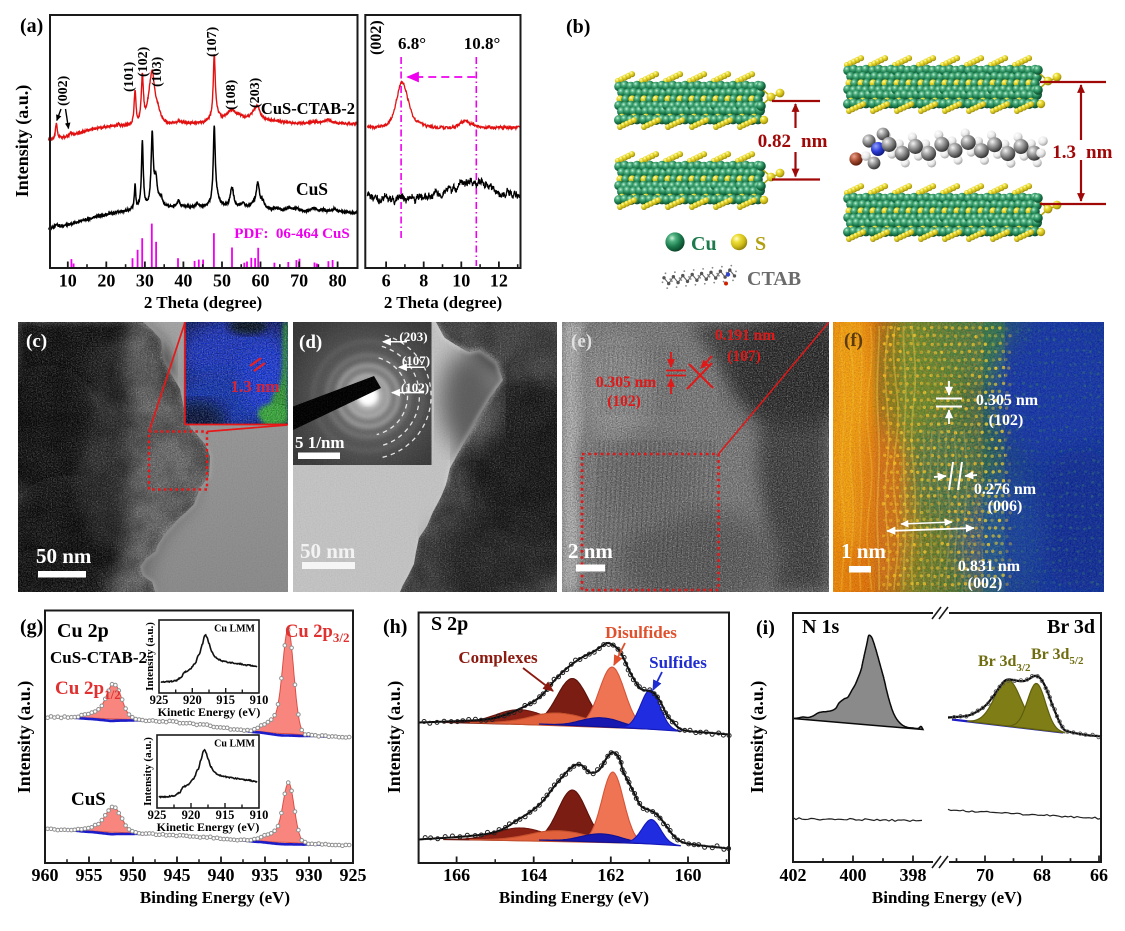  Describe the element at coordinates (386, 281) in the screenshot. I see `svg-text: 6` at that location.